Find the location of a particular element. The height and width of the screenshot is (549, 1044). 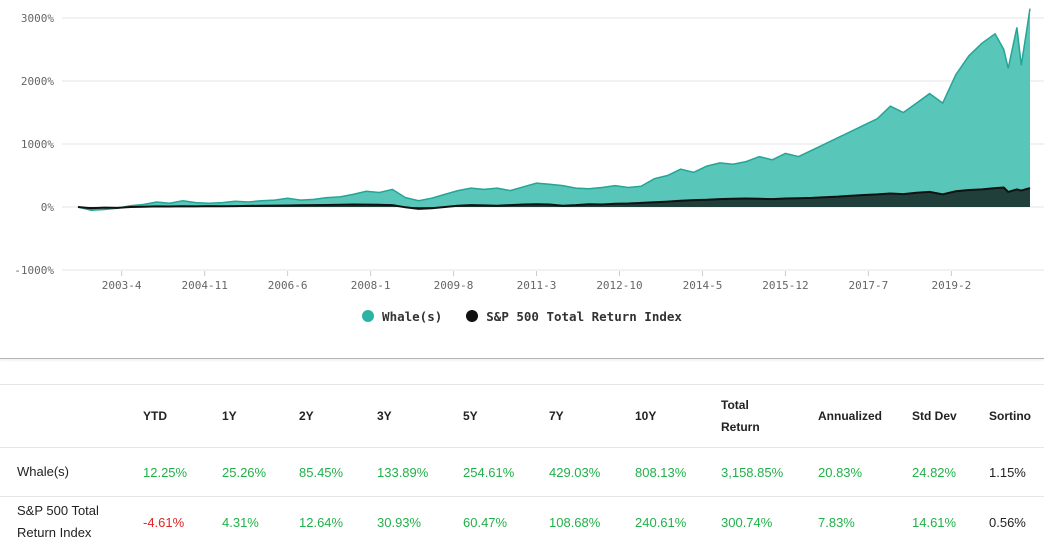

legend-label: Whale(s) is located at coordinates (412, 316).